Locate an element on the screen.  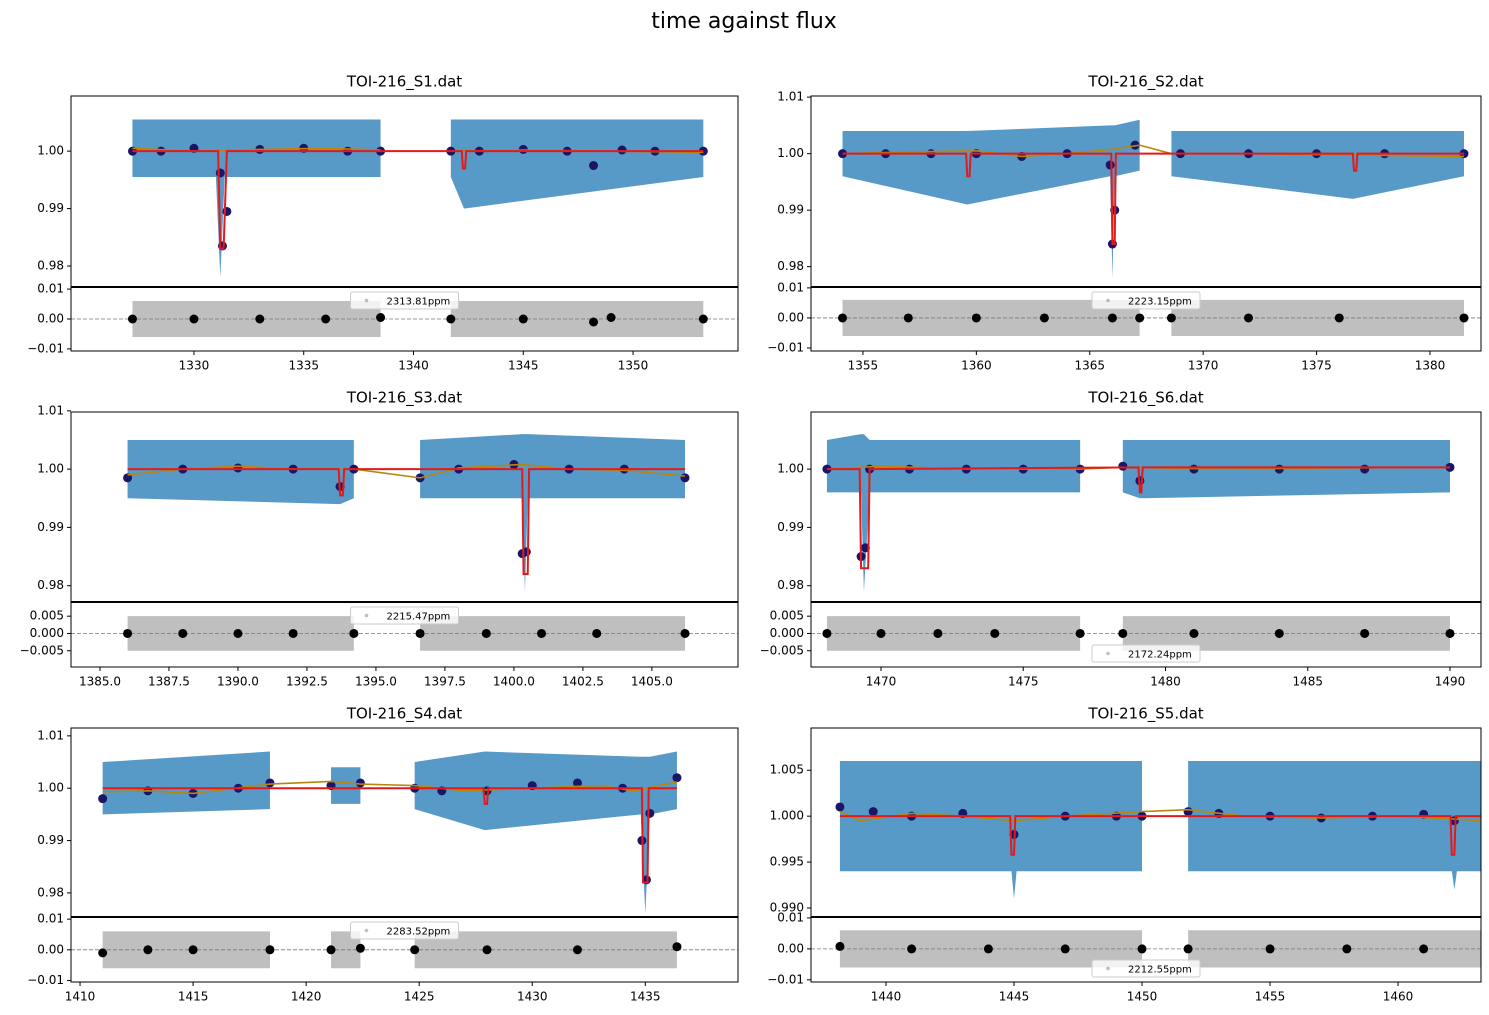
panel-title: TOI-216_S4.dat is located at coordinates (404, 714).